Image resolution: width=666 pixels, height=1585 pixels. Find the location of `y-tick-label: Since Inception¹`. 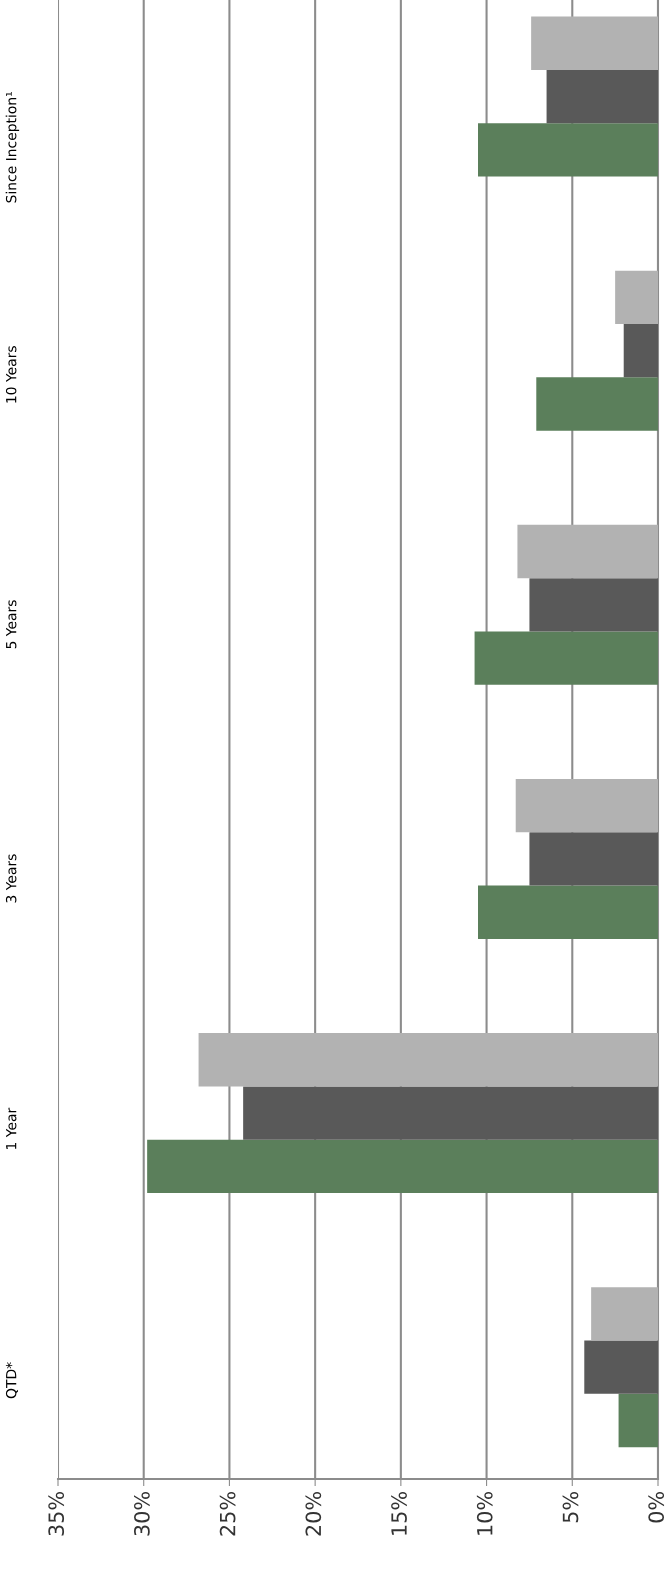

y-tick-label: Since Inception¹ is located at coordinates (12, 147).